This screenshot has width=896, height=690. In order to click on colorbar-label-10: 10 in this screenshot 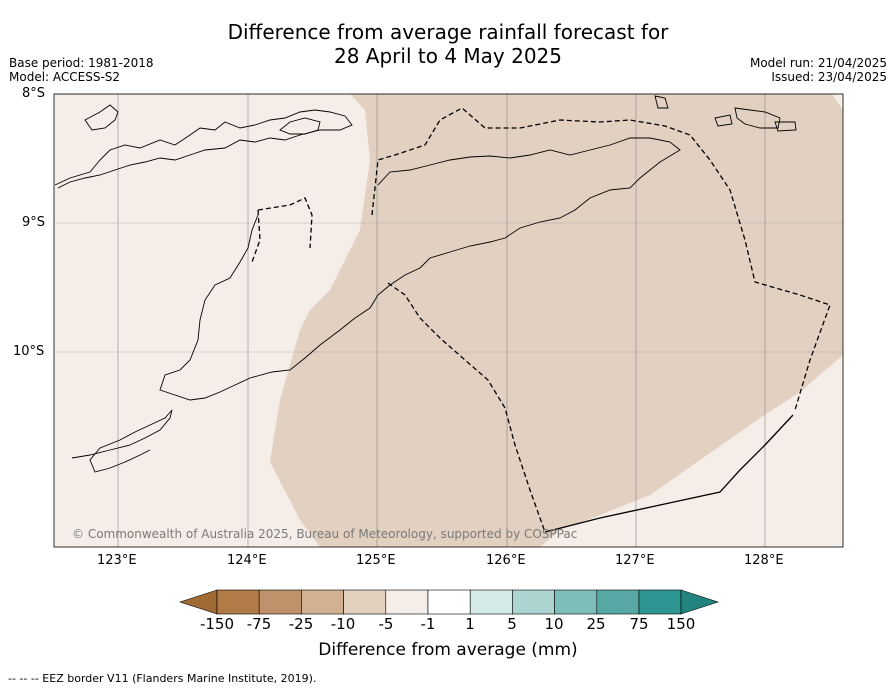, I will do `click(554, 624)`.